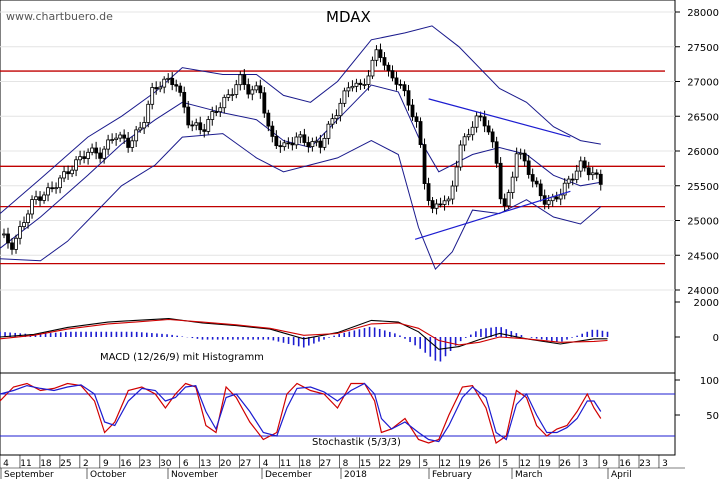 This screenshot has height=479, width=723. What do you see at coordinates (346, 464) in the screenshot?
I see `x-tick-label: 8` at bounding box center [346, 464].